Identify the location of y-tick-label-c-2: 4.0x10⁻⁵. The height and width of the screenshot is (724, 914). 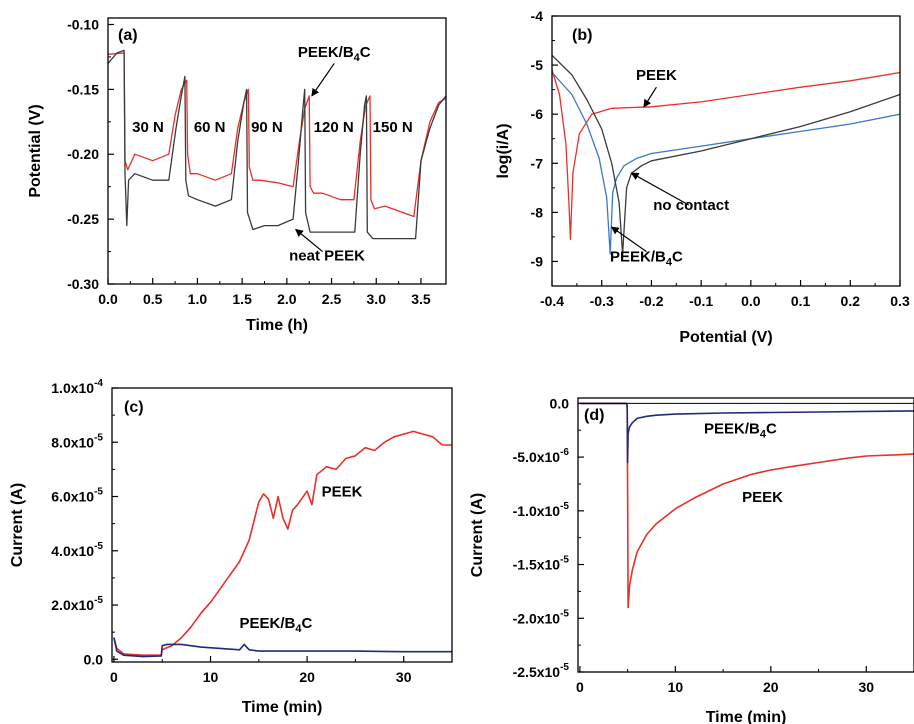
(77, 550).